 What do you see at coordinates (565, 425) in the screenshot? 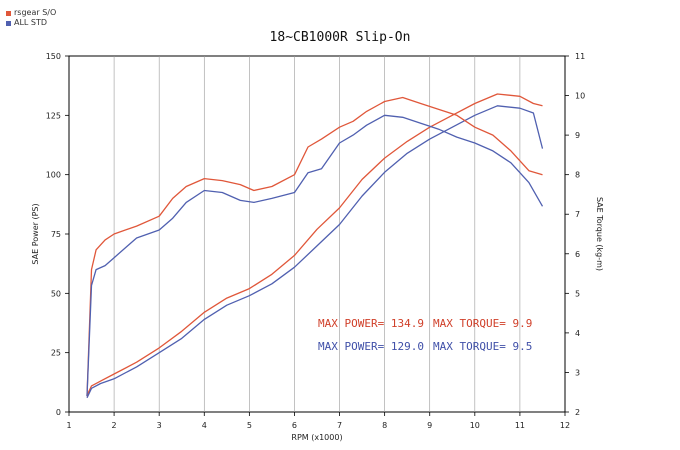
I see `x-tick-label: 12` at bounding box center [565, 425].